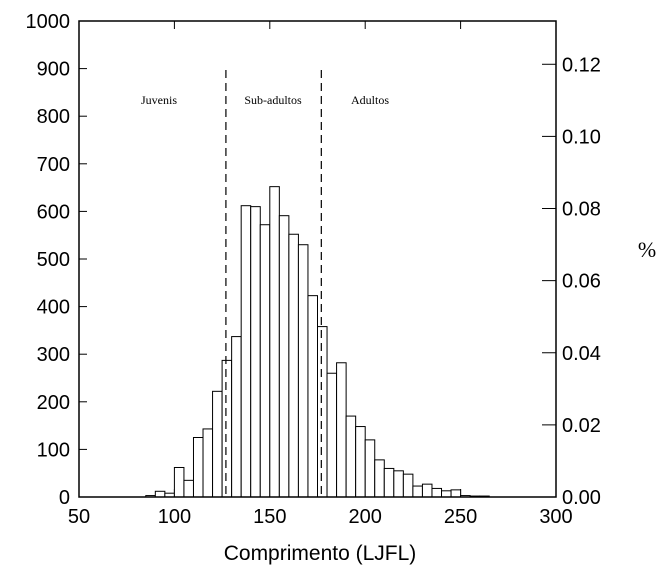 This screenshot has height=572, width=663. I want to click on y-tick-label: 900, so click(53, 70).